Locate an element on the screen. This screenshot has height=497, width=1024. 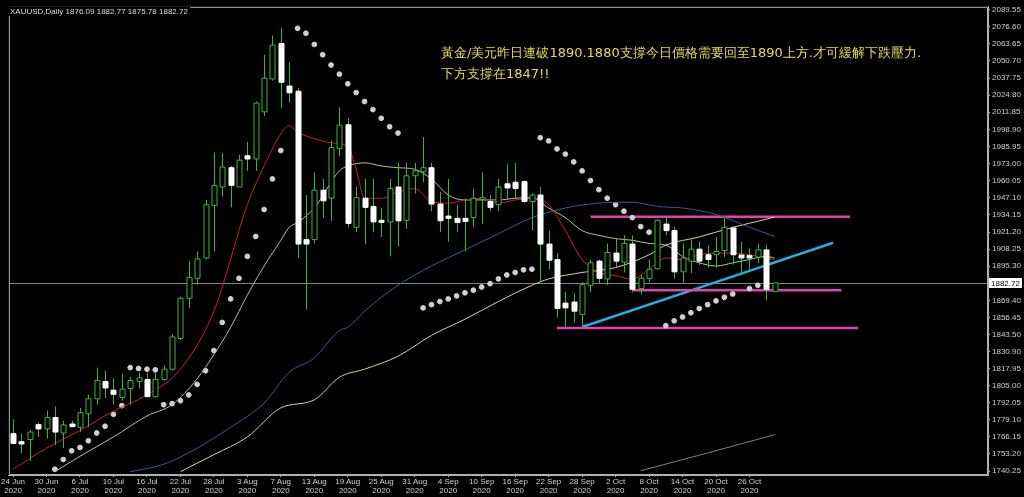
y-tick-label: 1817.95 is located at coordinates (1007, 368).